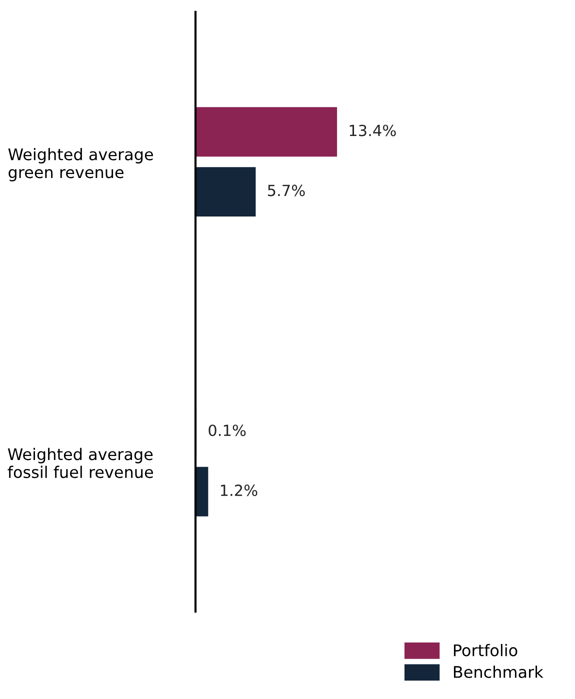 The image size is (575, 699). I want to click on y-tick-label: Weighted average green revenue, so click(80, 165).